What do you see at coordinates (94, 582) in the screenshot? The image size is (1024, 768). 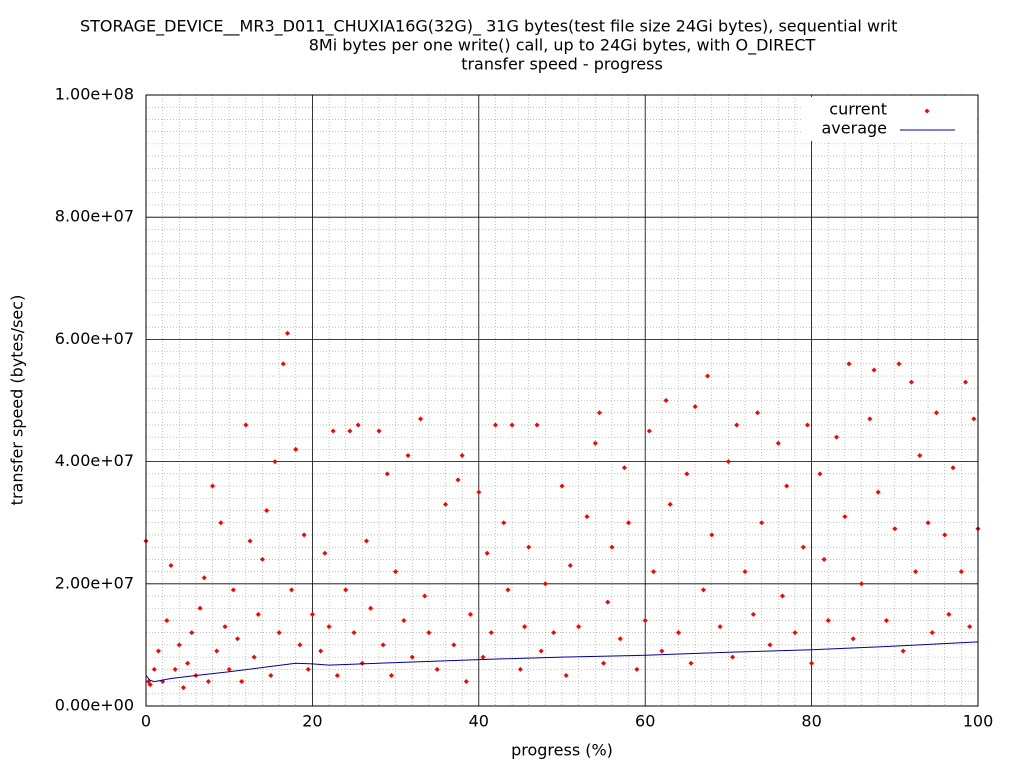 I see `y-tick-label: 2.00e+07` at bounding box center [94, 582].